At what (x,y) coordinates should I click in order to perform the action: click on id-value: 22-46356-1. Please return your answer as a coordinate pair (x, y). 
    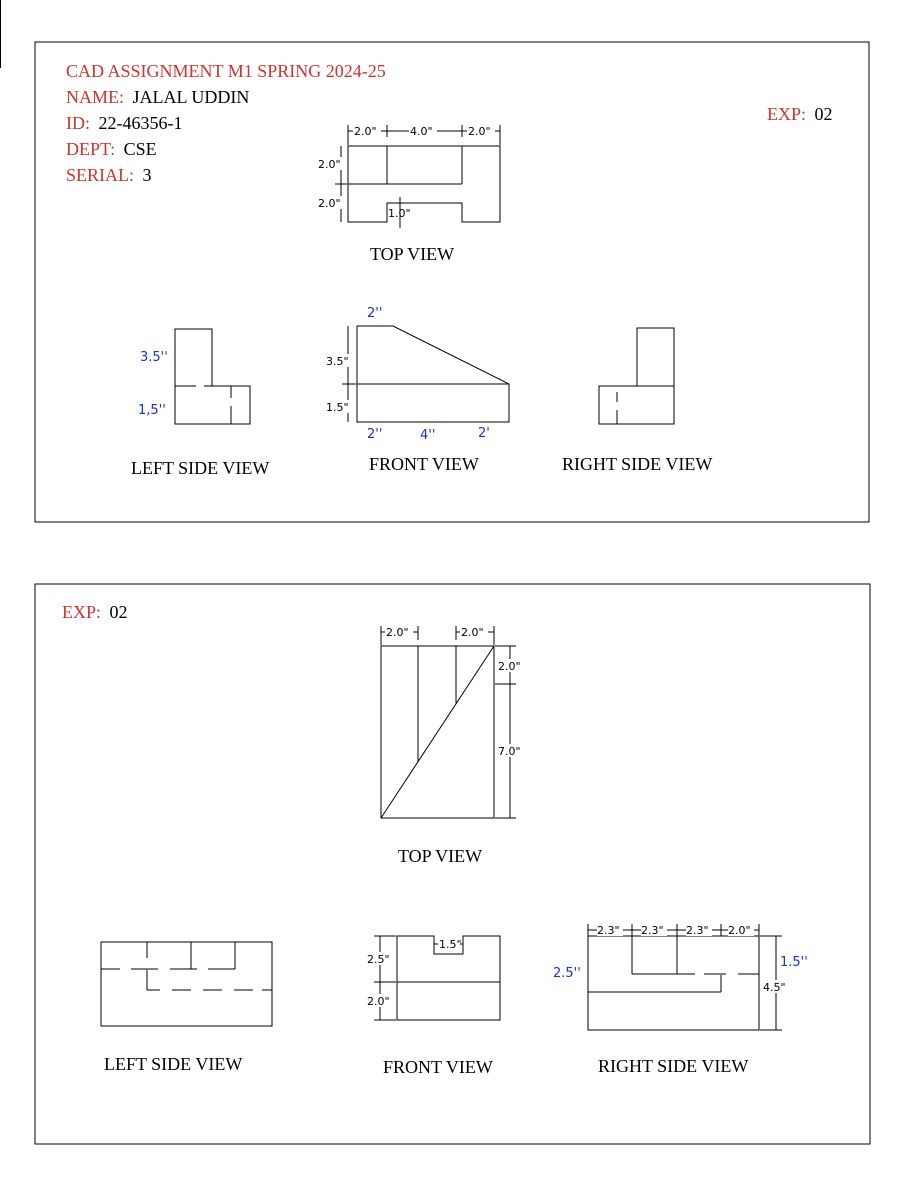
    Looking at the image, I should click on (141, 123).